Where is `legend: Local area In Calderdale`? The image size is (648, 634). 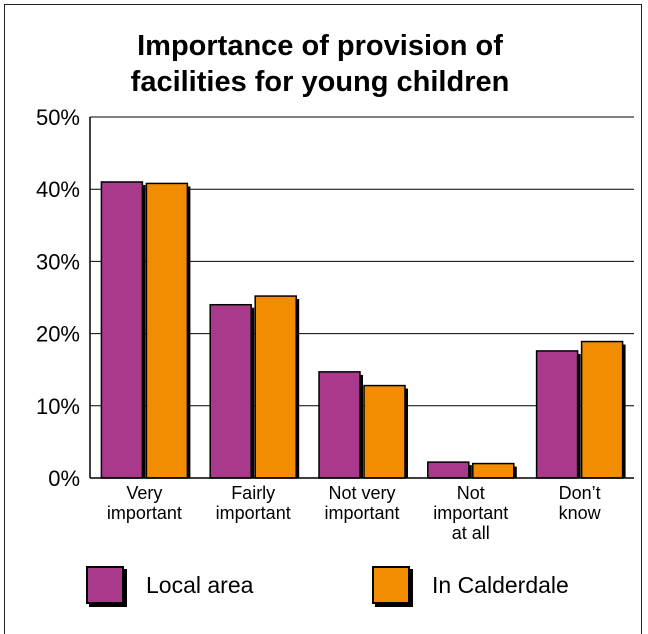
legend: Local area In Calderdale is located at coordinates (324, 589).